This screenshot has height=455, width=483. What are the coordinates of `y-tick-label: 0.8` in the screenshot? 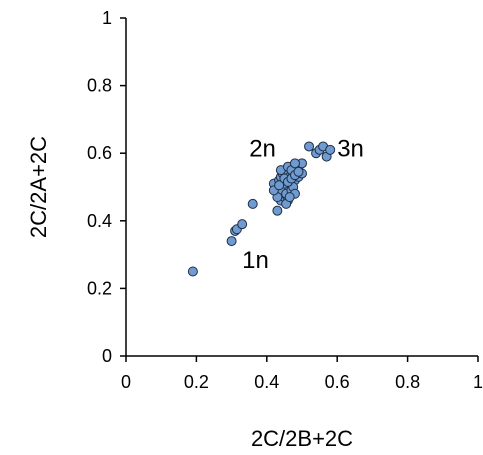 It's located at (99, 86).